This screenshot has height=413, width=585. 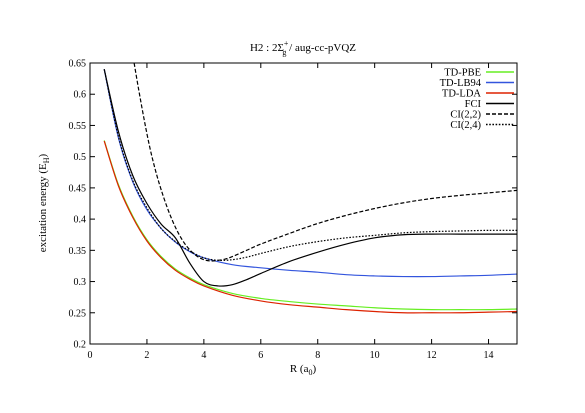 I want to click on chart-title-sigma: Σ, so click(x=280, y=48).